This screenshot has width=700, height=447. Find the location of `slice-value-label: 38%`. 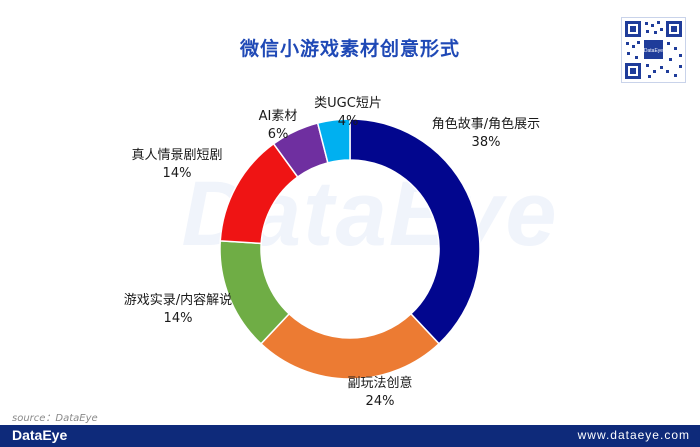

slice-value-label: 38% is located at coordinates (486, 142).